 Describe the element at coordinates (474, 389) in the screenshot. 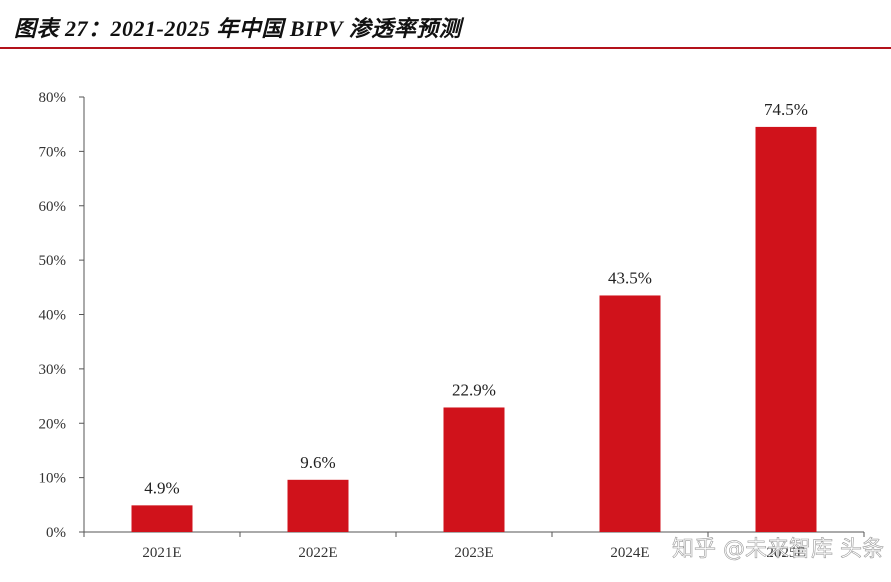

I see `data-label: 22.9%` at that location.